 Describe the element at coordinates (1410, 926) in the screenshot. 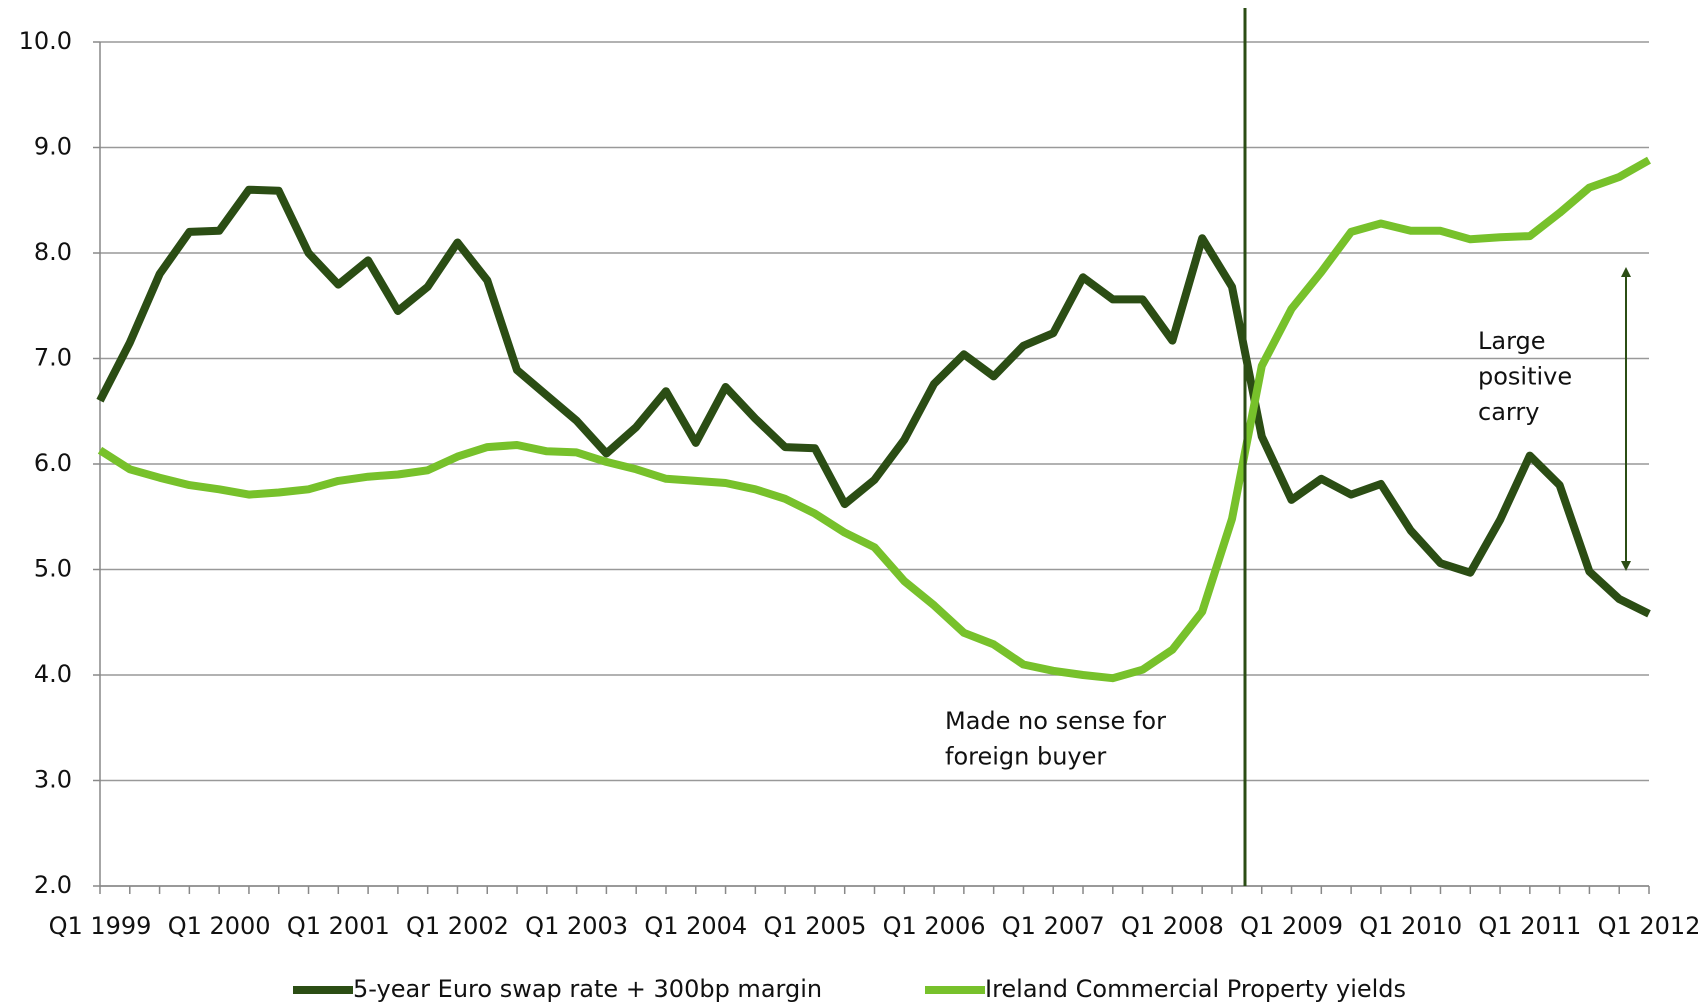

I see `x-tick-label: Q1 2010` at that location.